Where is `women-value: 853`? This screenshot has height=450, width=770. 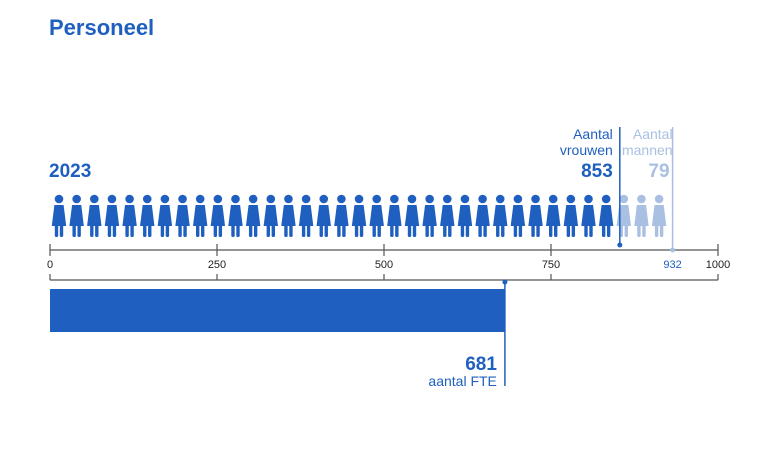 women-value: 853 is located at coordinates (597, 171).